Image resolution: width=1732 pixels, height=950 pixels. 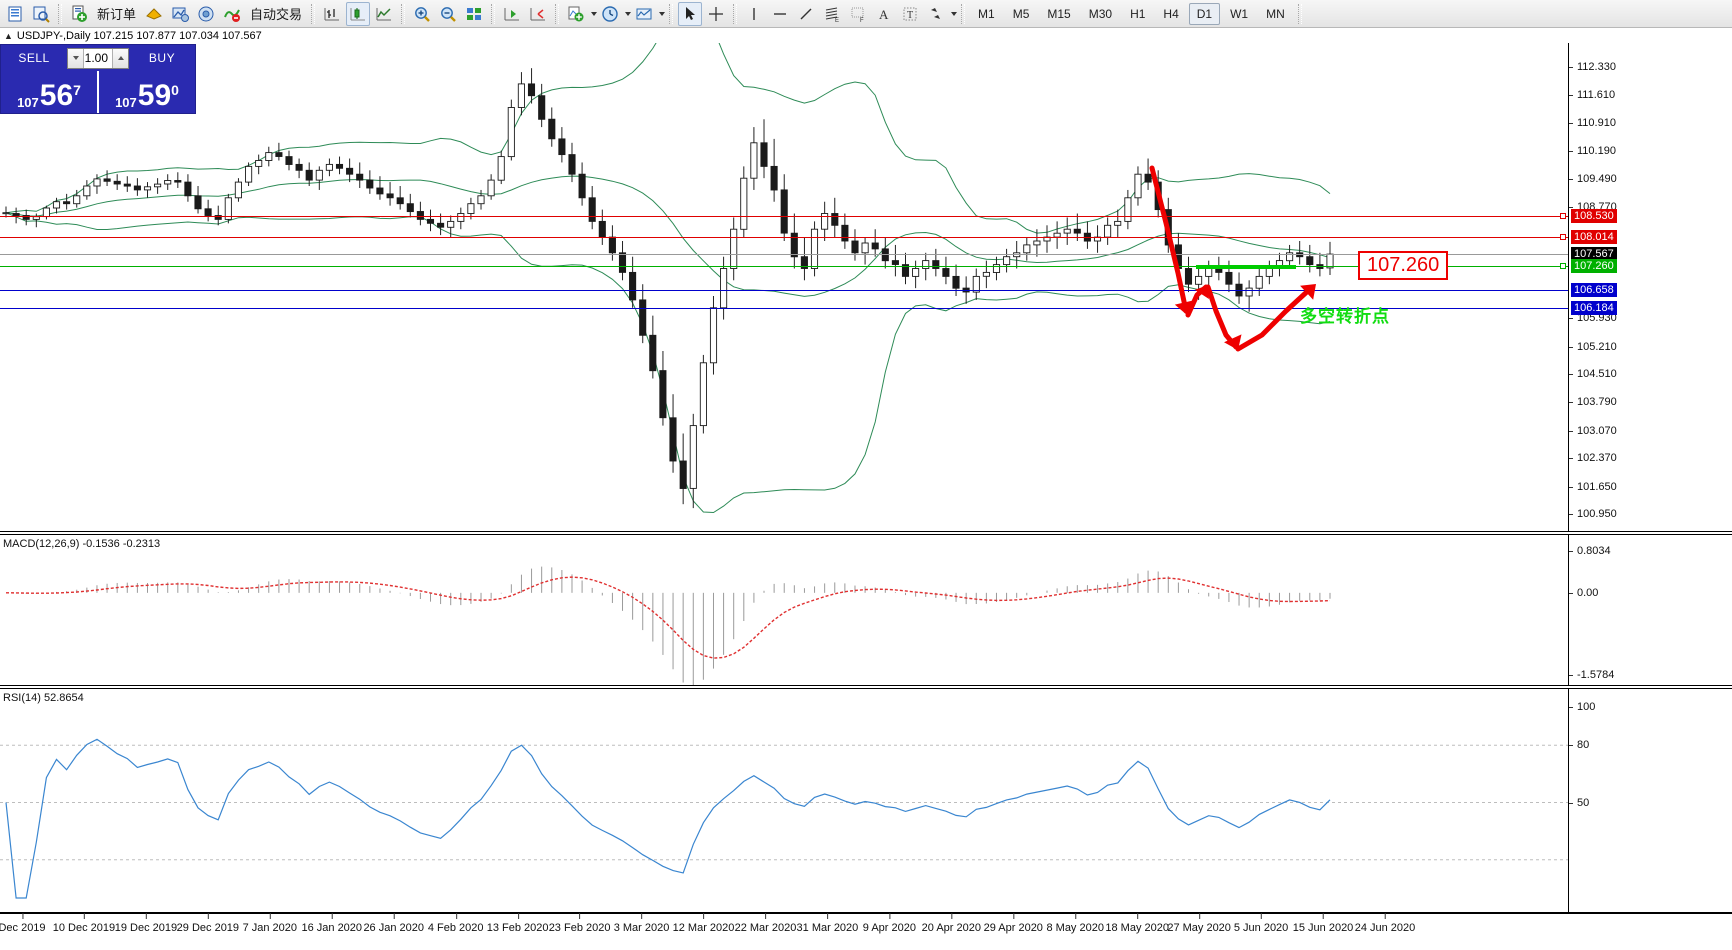 What do you see at coordinates (1593, 374) in the screenshot?
I see `price-axis-tick: 104.510` at bounding box center [1593, 374].